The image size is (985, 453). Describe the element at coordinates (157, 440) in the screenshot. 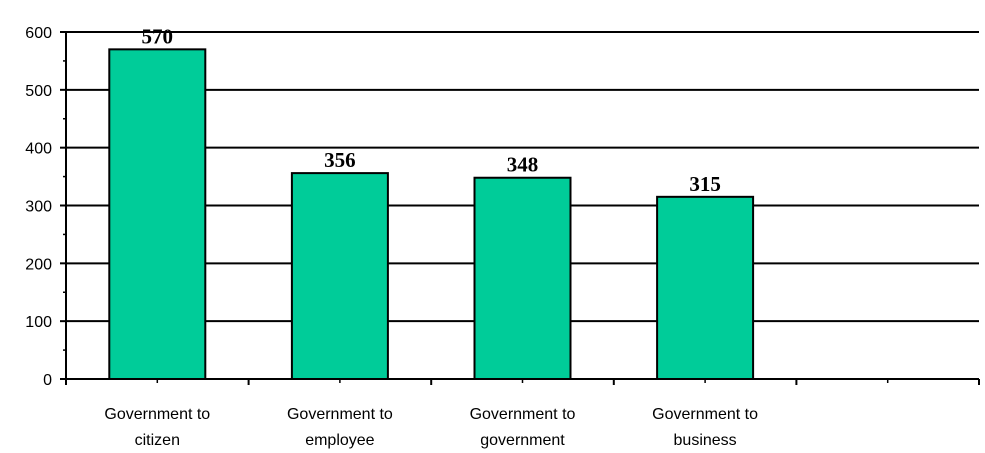

I see `category-label-0-line-1: citizen` at that location.